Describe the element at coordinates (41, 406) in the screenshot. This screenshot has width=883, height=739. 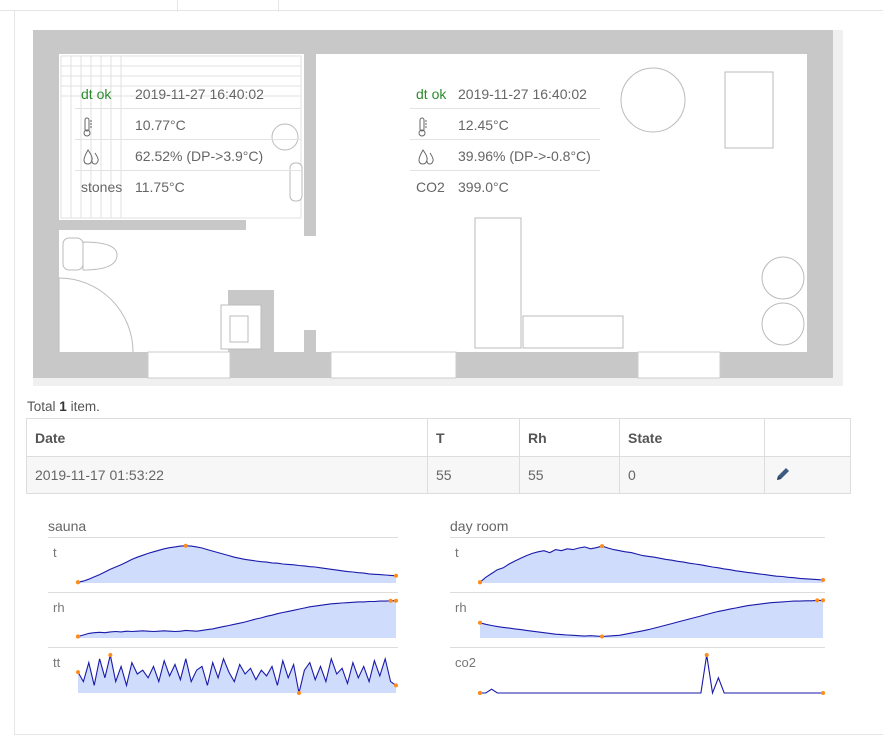
I see `summary-prefix: Total` at that location.